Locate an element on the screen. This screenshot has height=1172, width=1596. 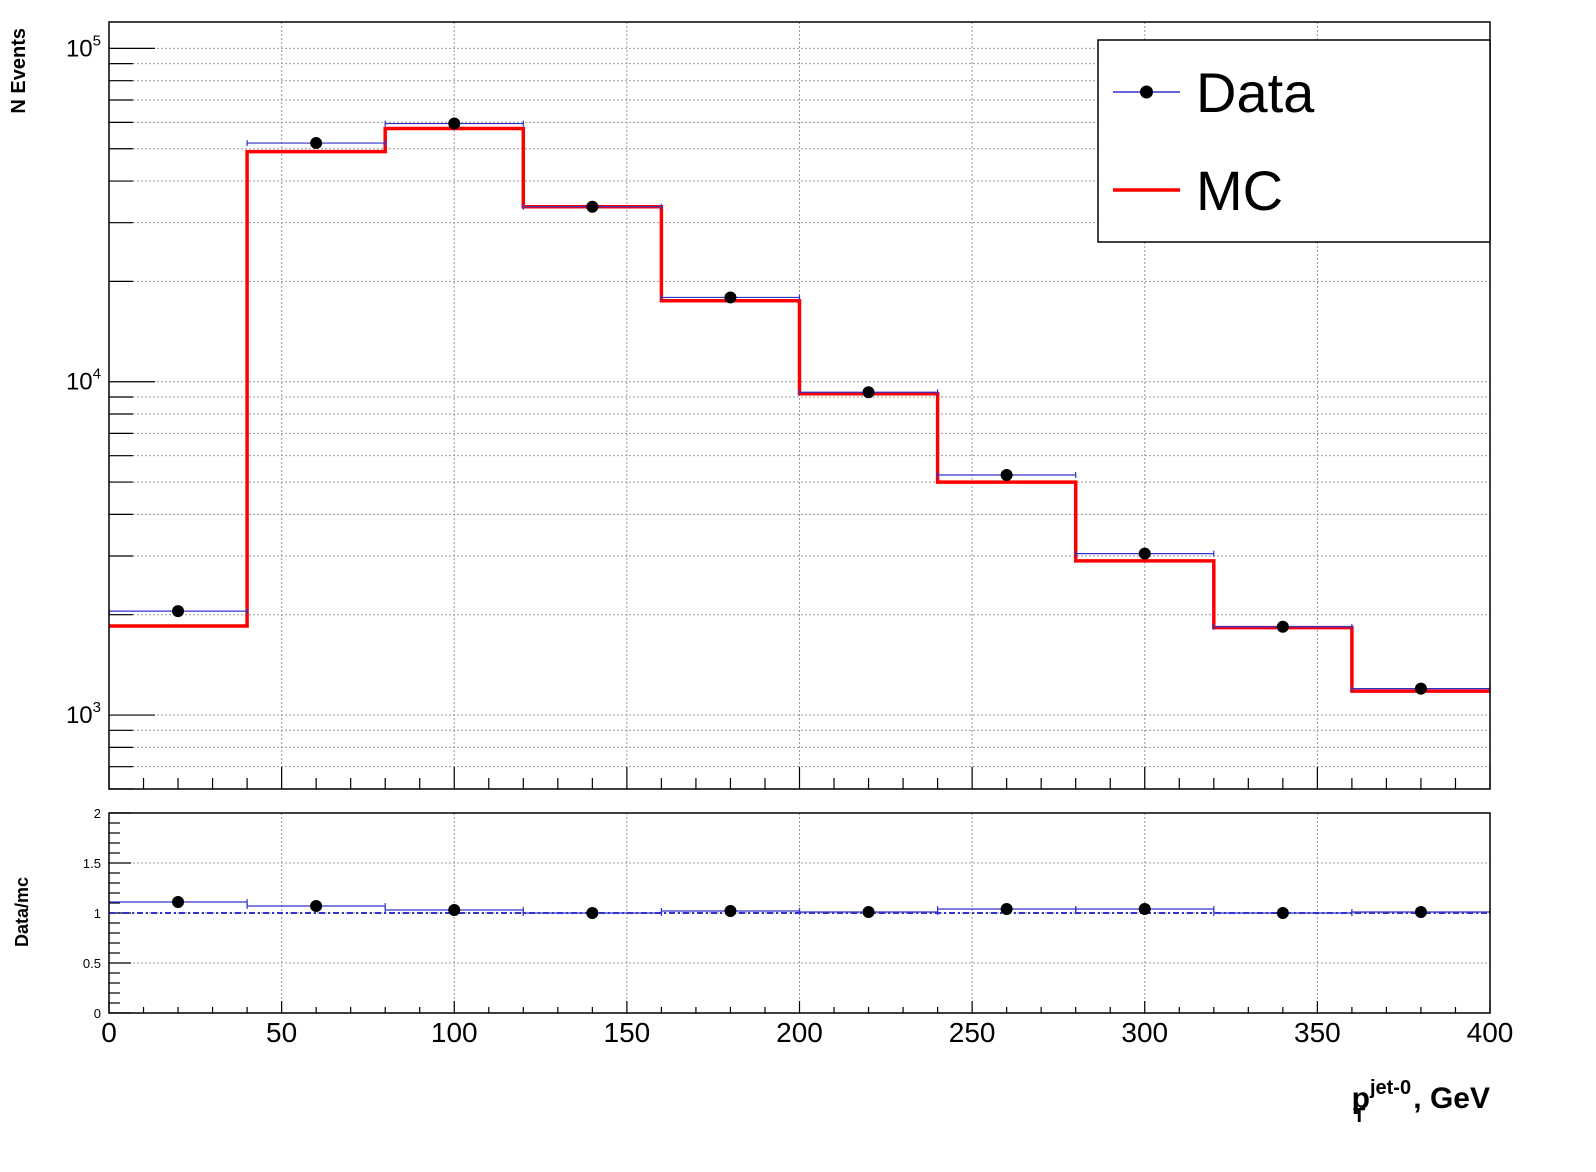
main-y-tick-labels: 10³ 10⁴ 10⁵ is located at coordinates (83, 380).